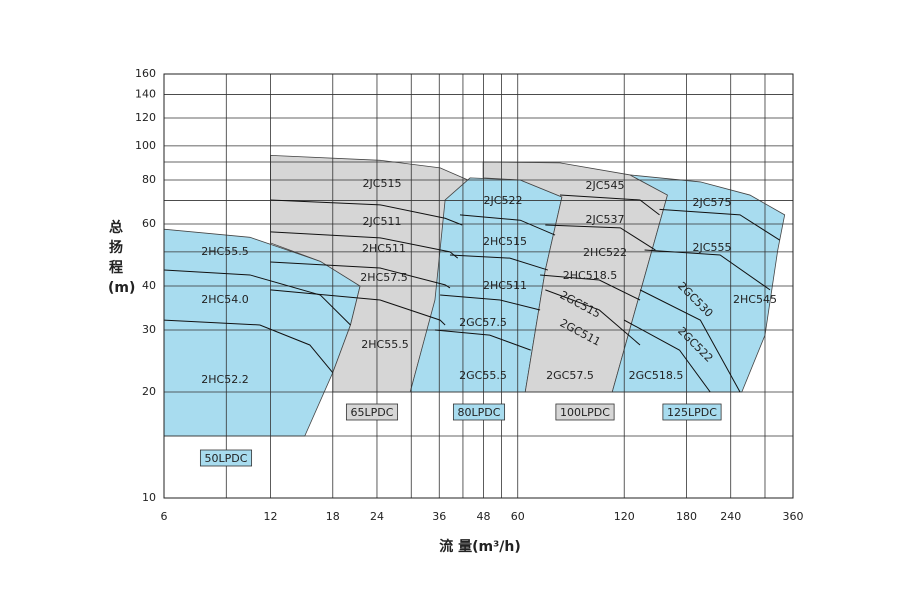  What do you see at coordinates (122, 258) in the screenshot?
I see `y-axis-label: 总扬程(m)` at bounding box center [122, 258].